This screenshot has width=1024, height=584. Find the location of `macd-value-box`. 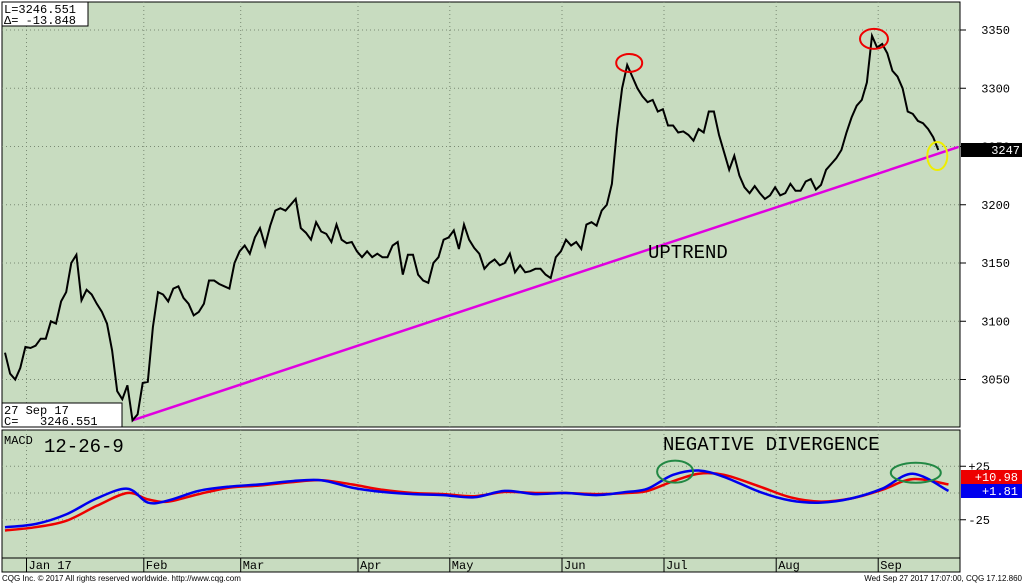

macd-value-box is located at coordinates (991, 491).